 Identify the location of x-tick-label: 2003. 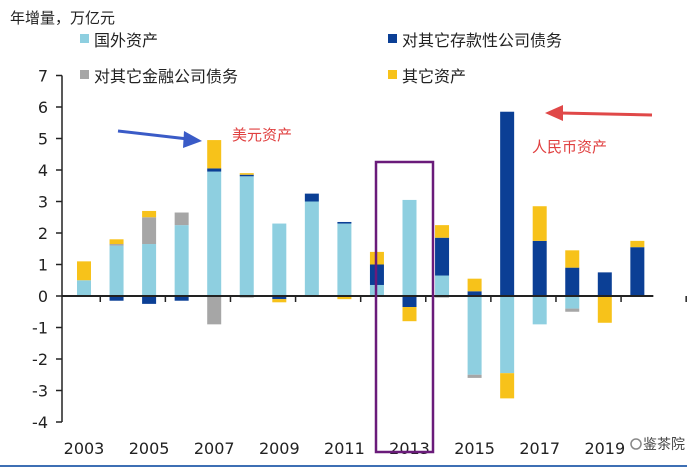
(84, 448).